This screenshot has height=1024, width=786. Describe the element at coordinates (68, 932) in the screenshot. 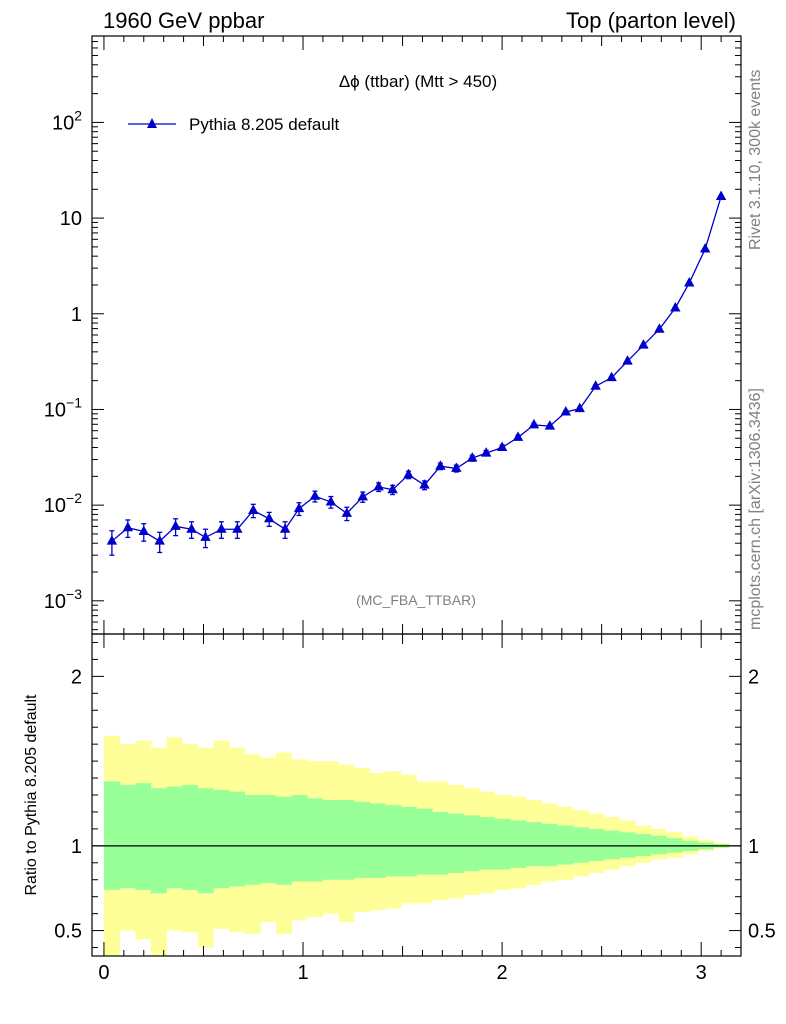

I see `ratio-y-tick-label: 0.5` at that location.